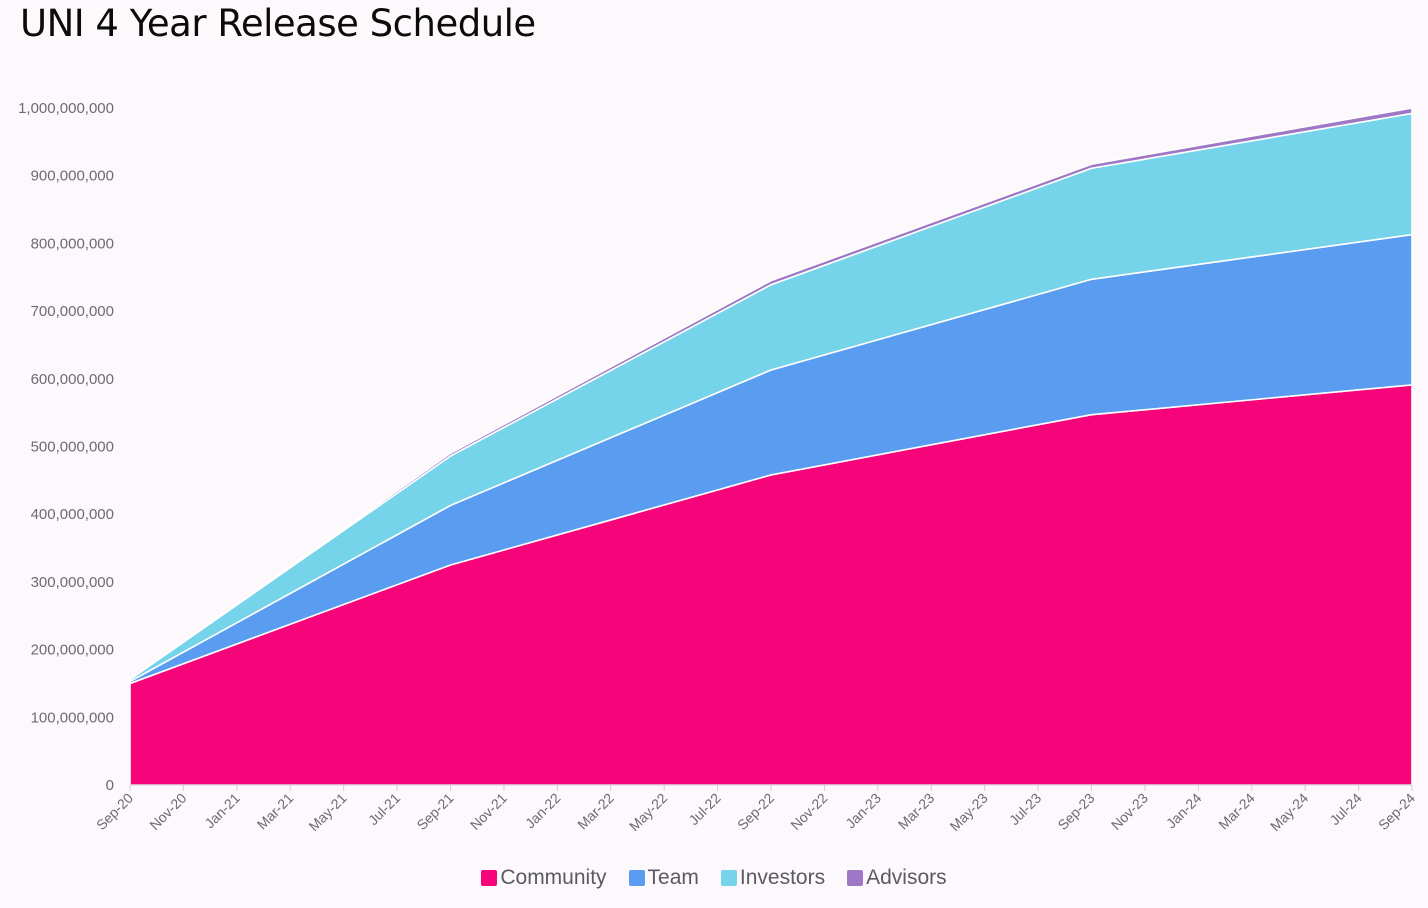 The height and width of the screenshot is (908, 1428). What do you see at coordinates (72, 514) in the screenshot?
I see `y-tick-label: 400,000,000` at bounding box center [72, 514].